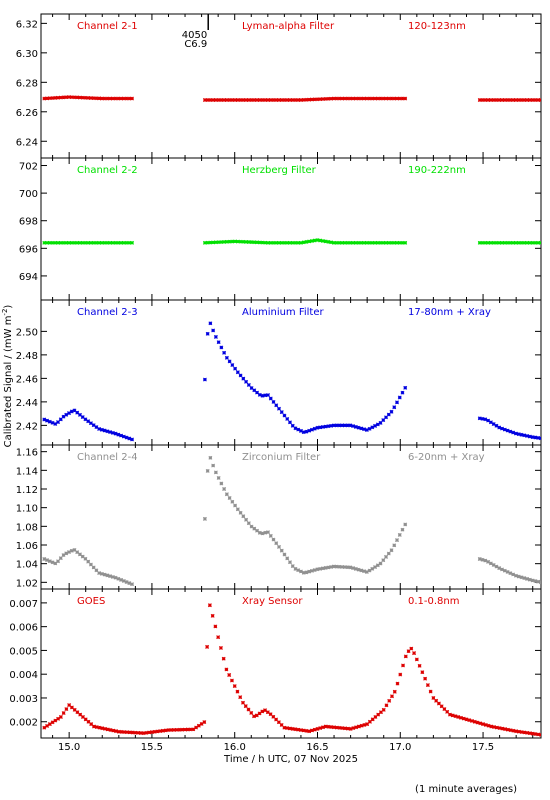  What do you see at coordinates (283, 312) in the screenshot?
I see `panel-filter-label: Aluminium Filter` at bounding box center [283, 312].